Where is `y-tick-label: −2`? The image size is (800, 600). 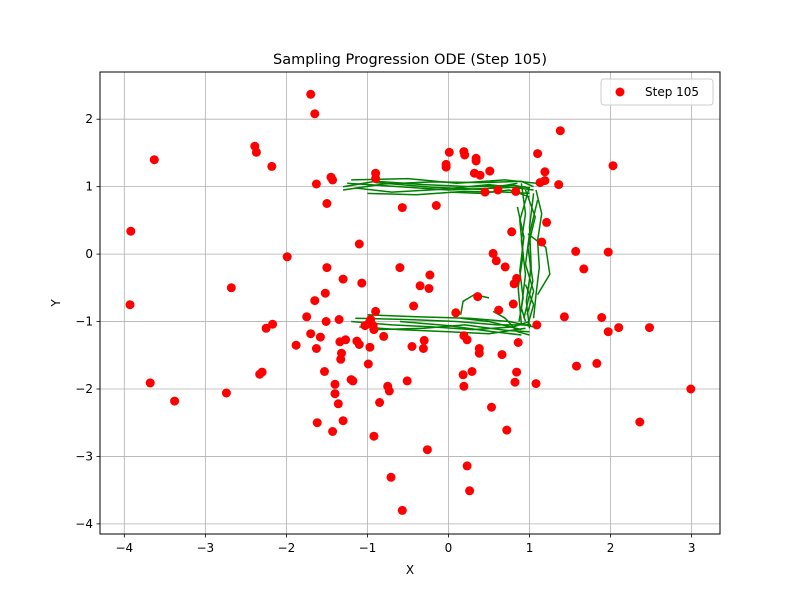
y-tick-label: −2 is located at coordinates (84, 389).